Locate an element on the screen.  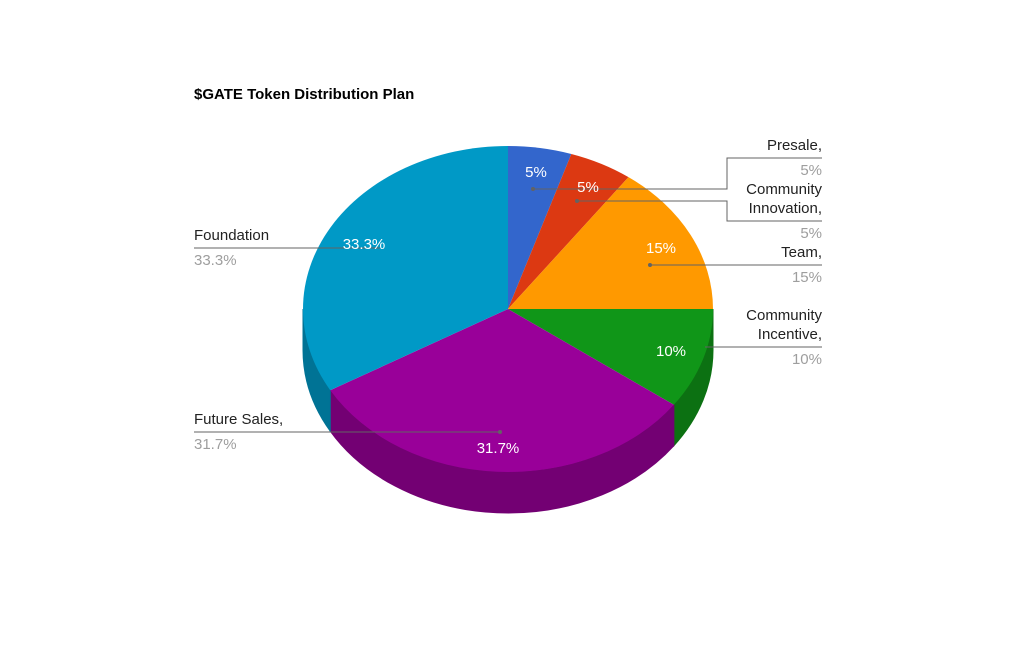
leader-dot-presale is located at coordinates (533, 189).